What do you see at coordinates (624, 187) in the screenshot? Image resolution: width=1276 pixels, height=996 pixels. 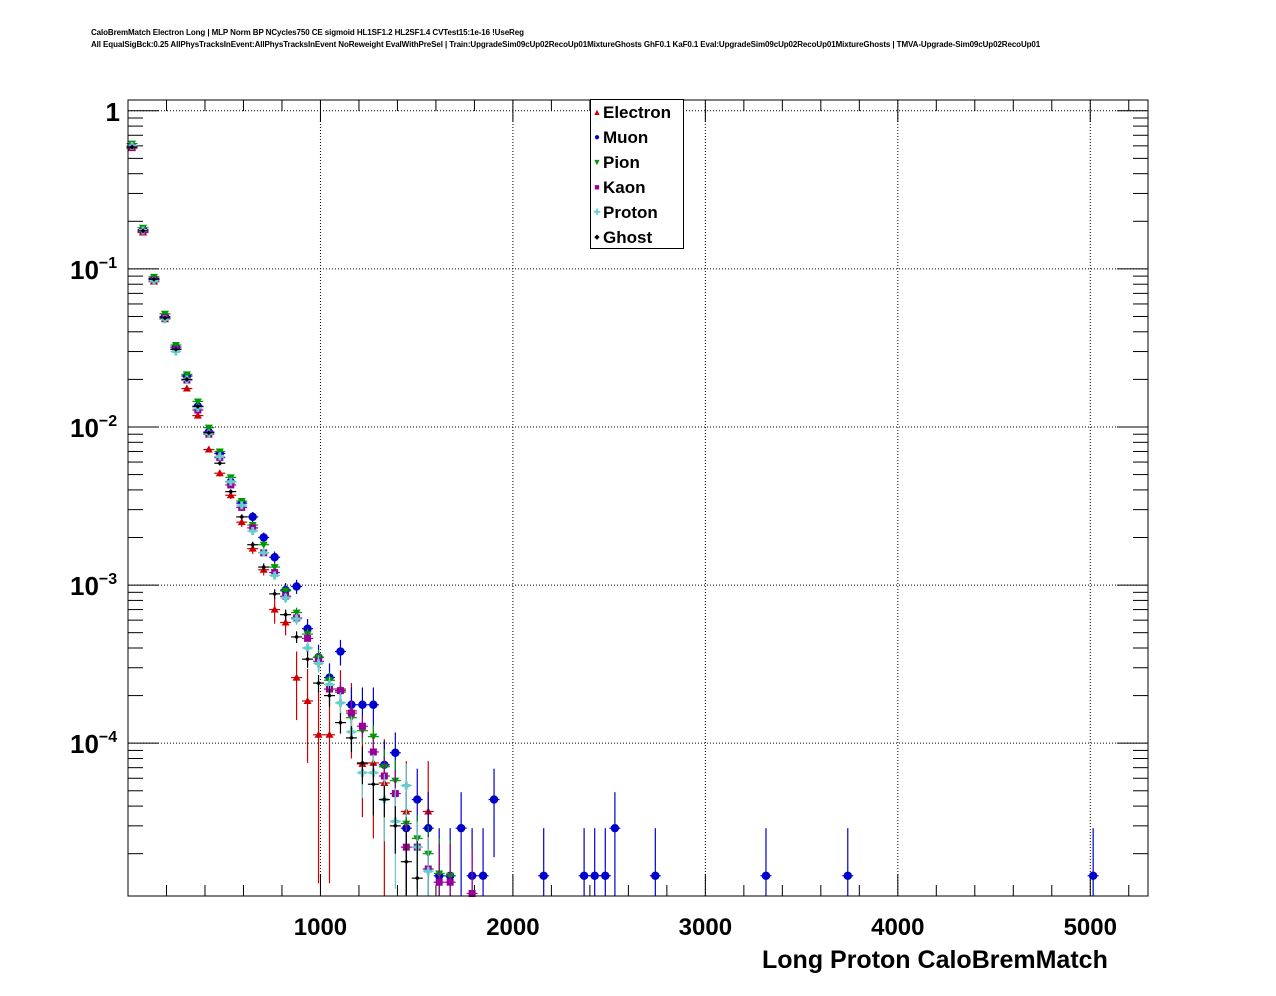 I see `legend-label: Kaon` at bounding box center [624, 187].